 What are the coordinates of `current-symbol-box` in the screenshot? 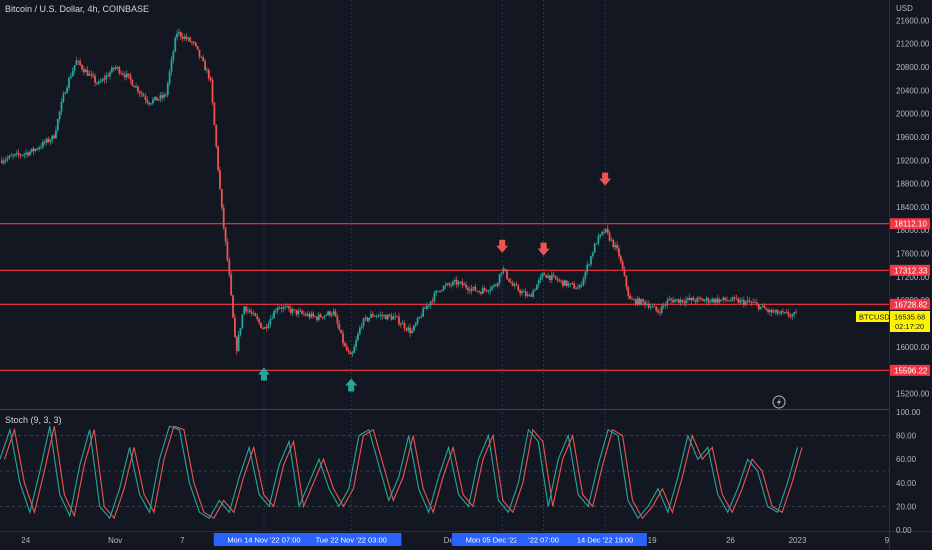 It's located at (872, 316).